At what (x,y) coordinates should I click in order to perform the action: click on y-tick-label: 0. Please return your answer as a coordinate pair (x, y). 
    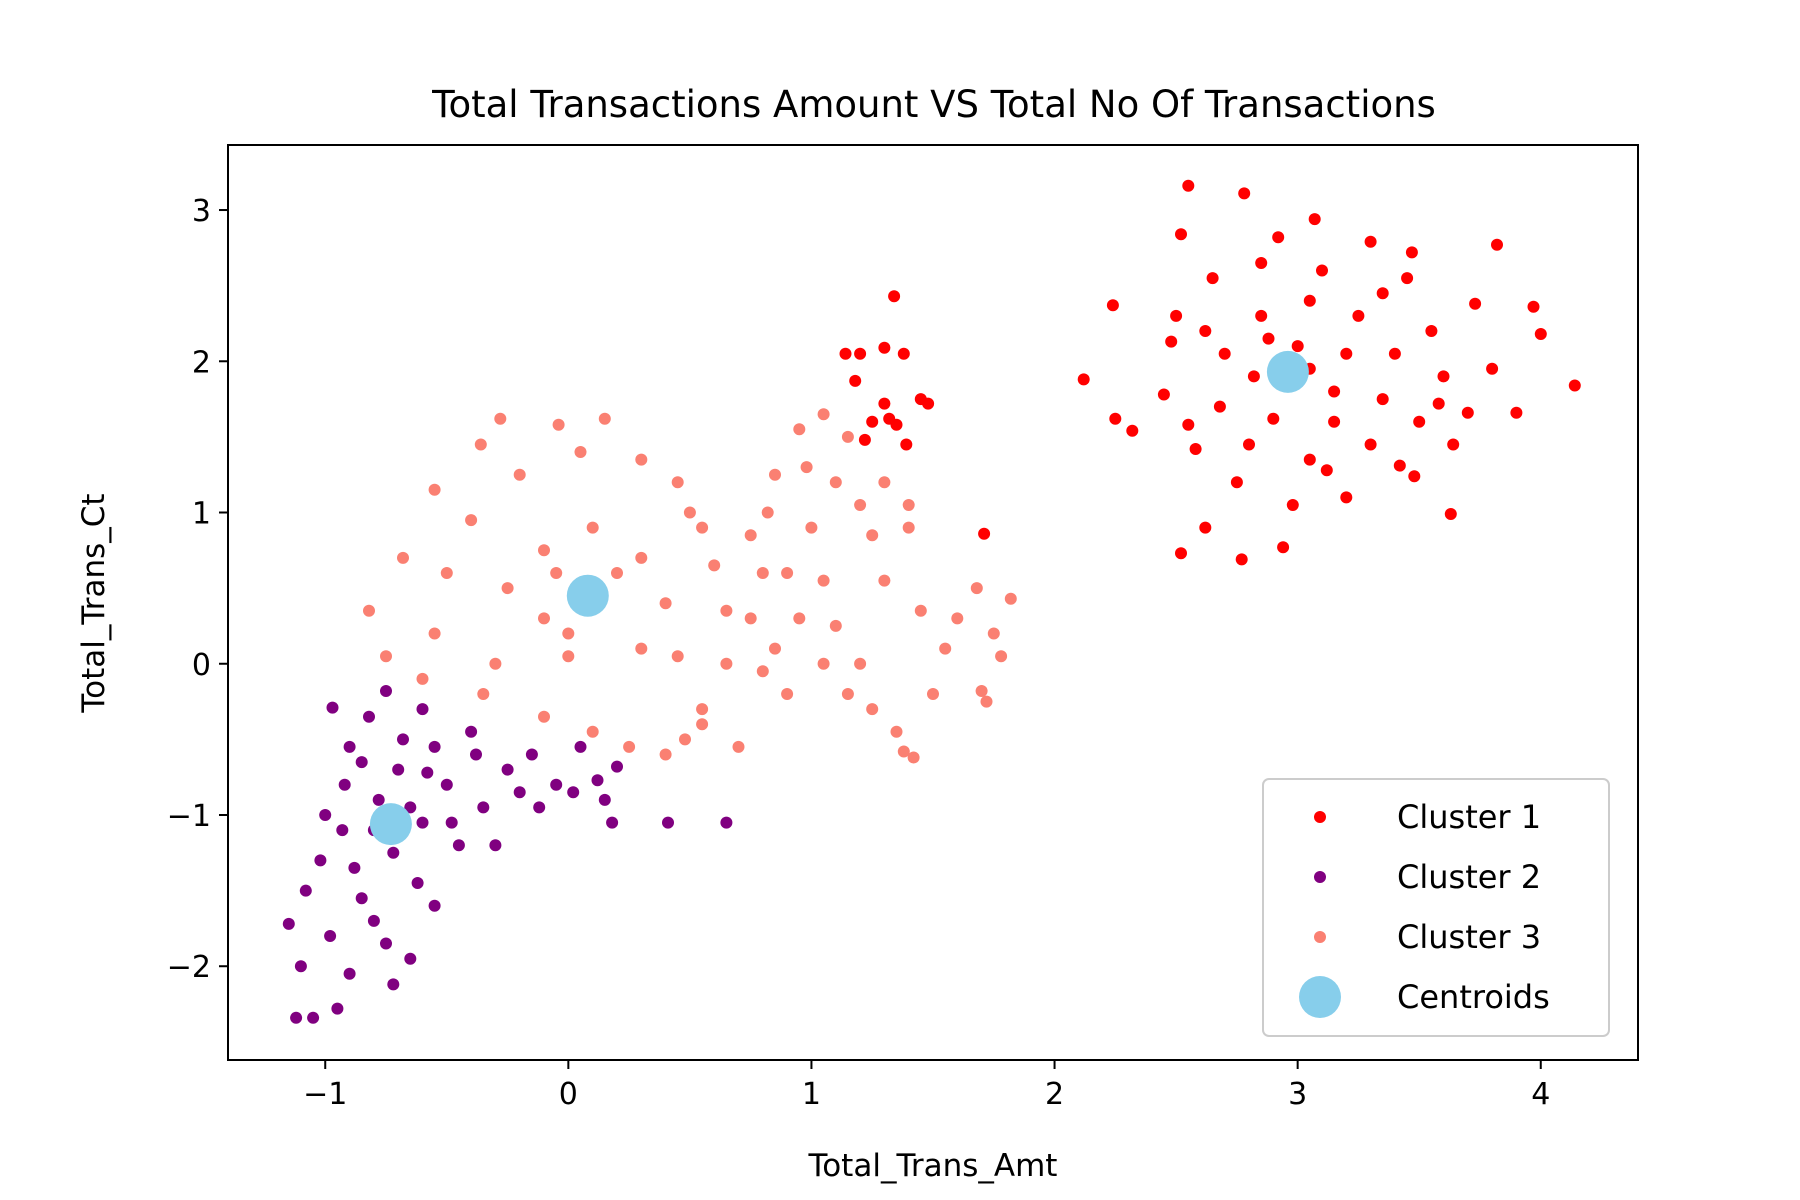
    Looking at the image, I should click on (201, 665).